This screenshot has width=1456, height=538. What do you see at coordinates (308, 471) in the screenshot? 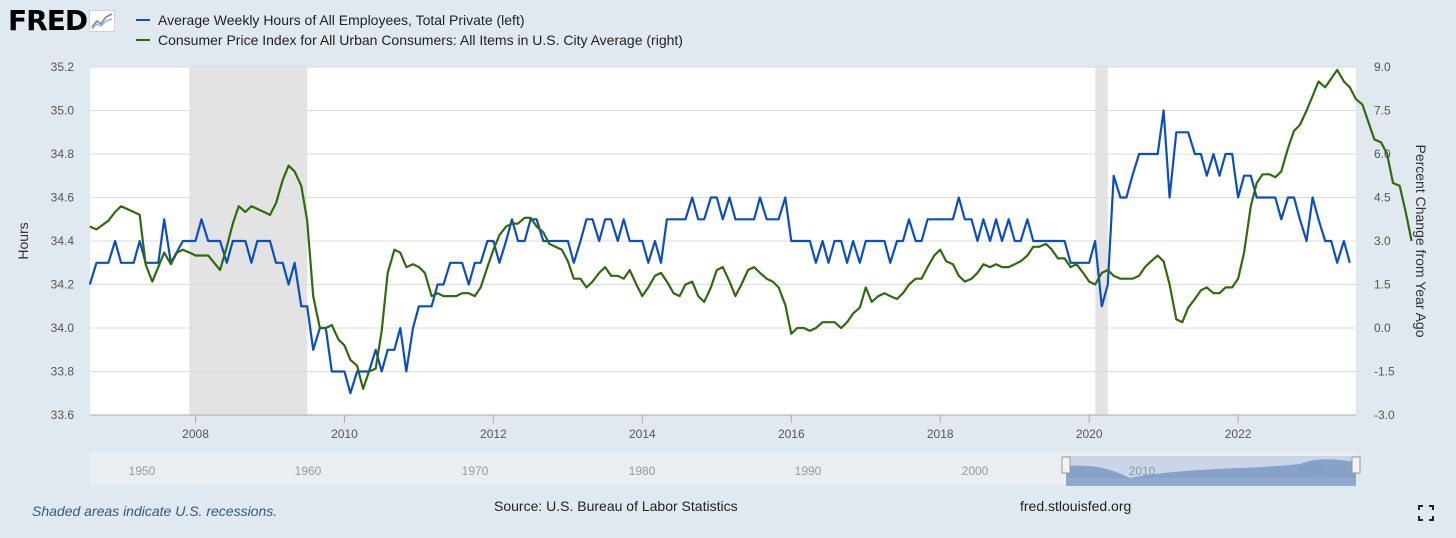
I see `navigator-year-label: 1960` at bounding box center [308, 471].